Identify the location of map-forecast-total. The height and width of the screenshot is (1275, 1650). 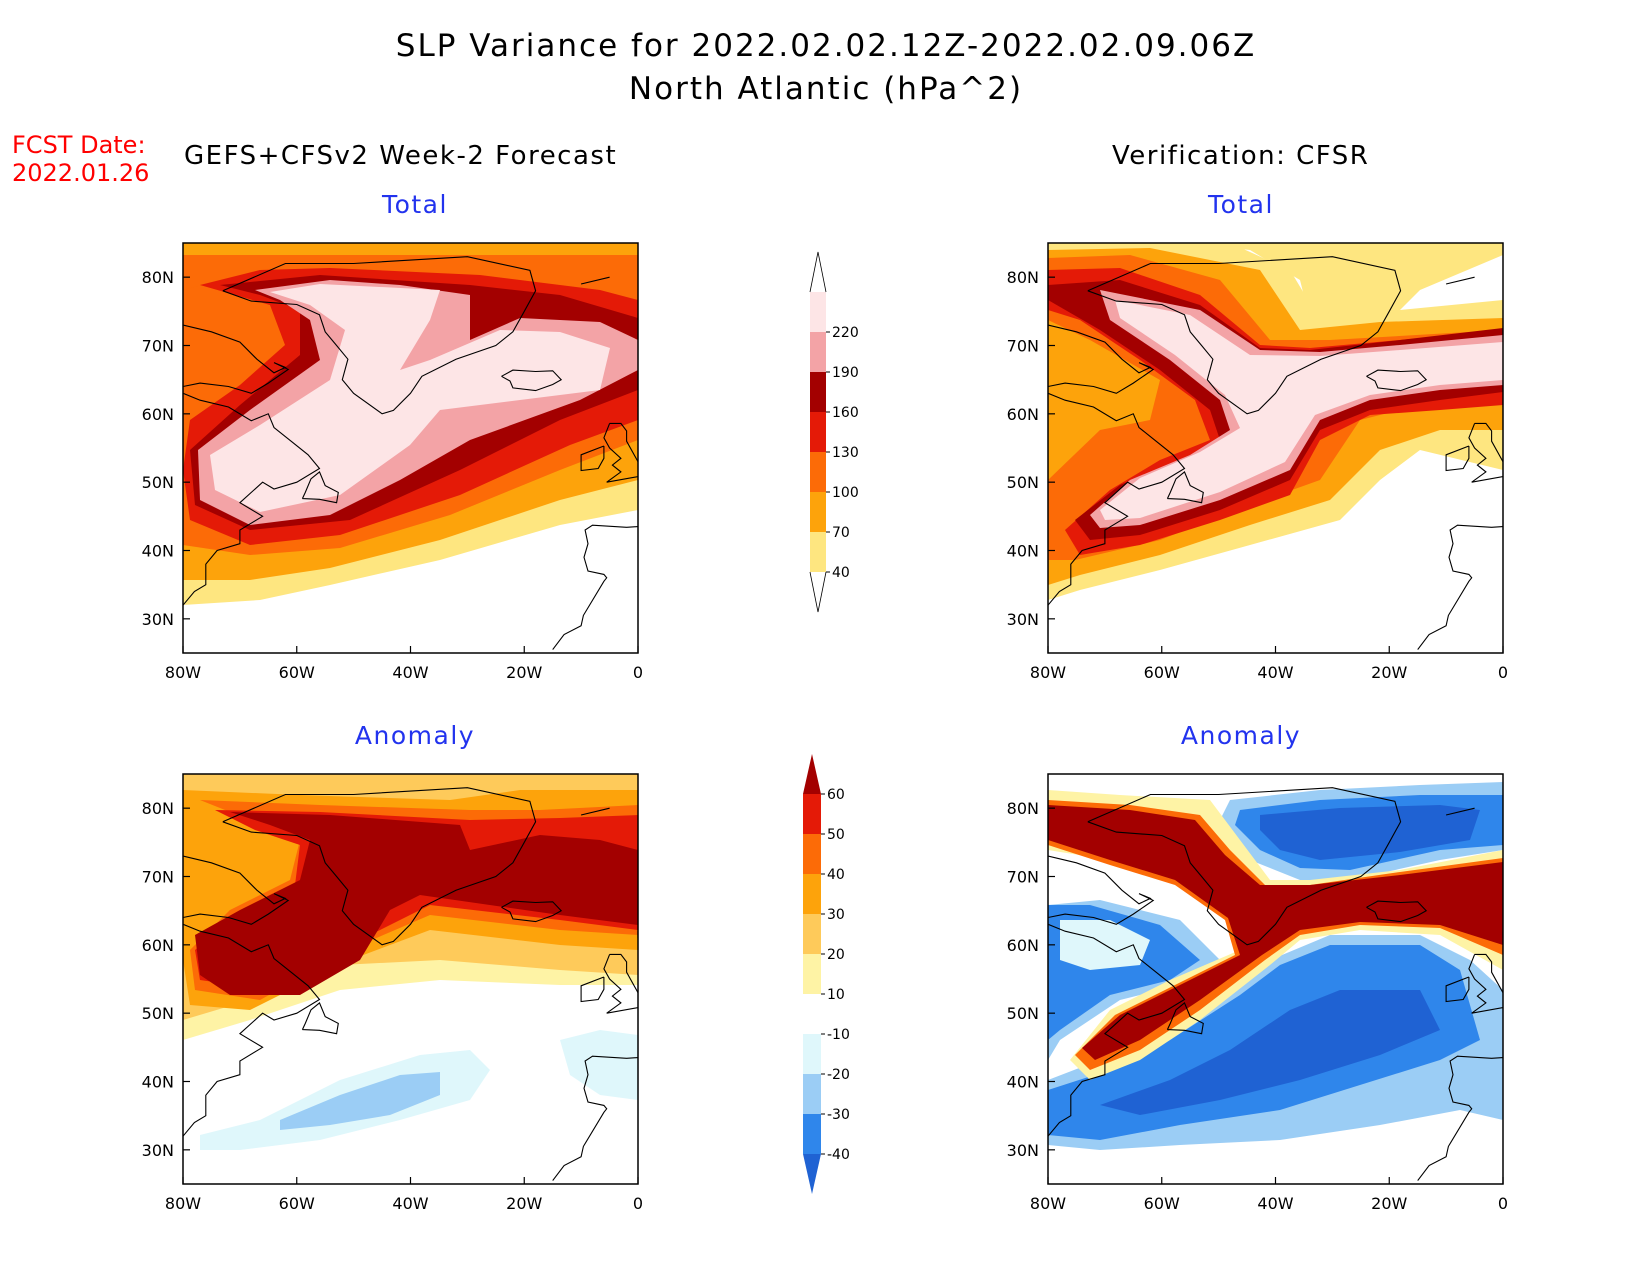
(410, 448).